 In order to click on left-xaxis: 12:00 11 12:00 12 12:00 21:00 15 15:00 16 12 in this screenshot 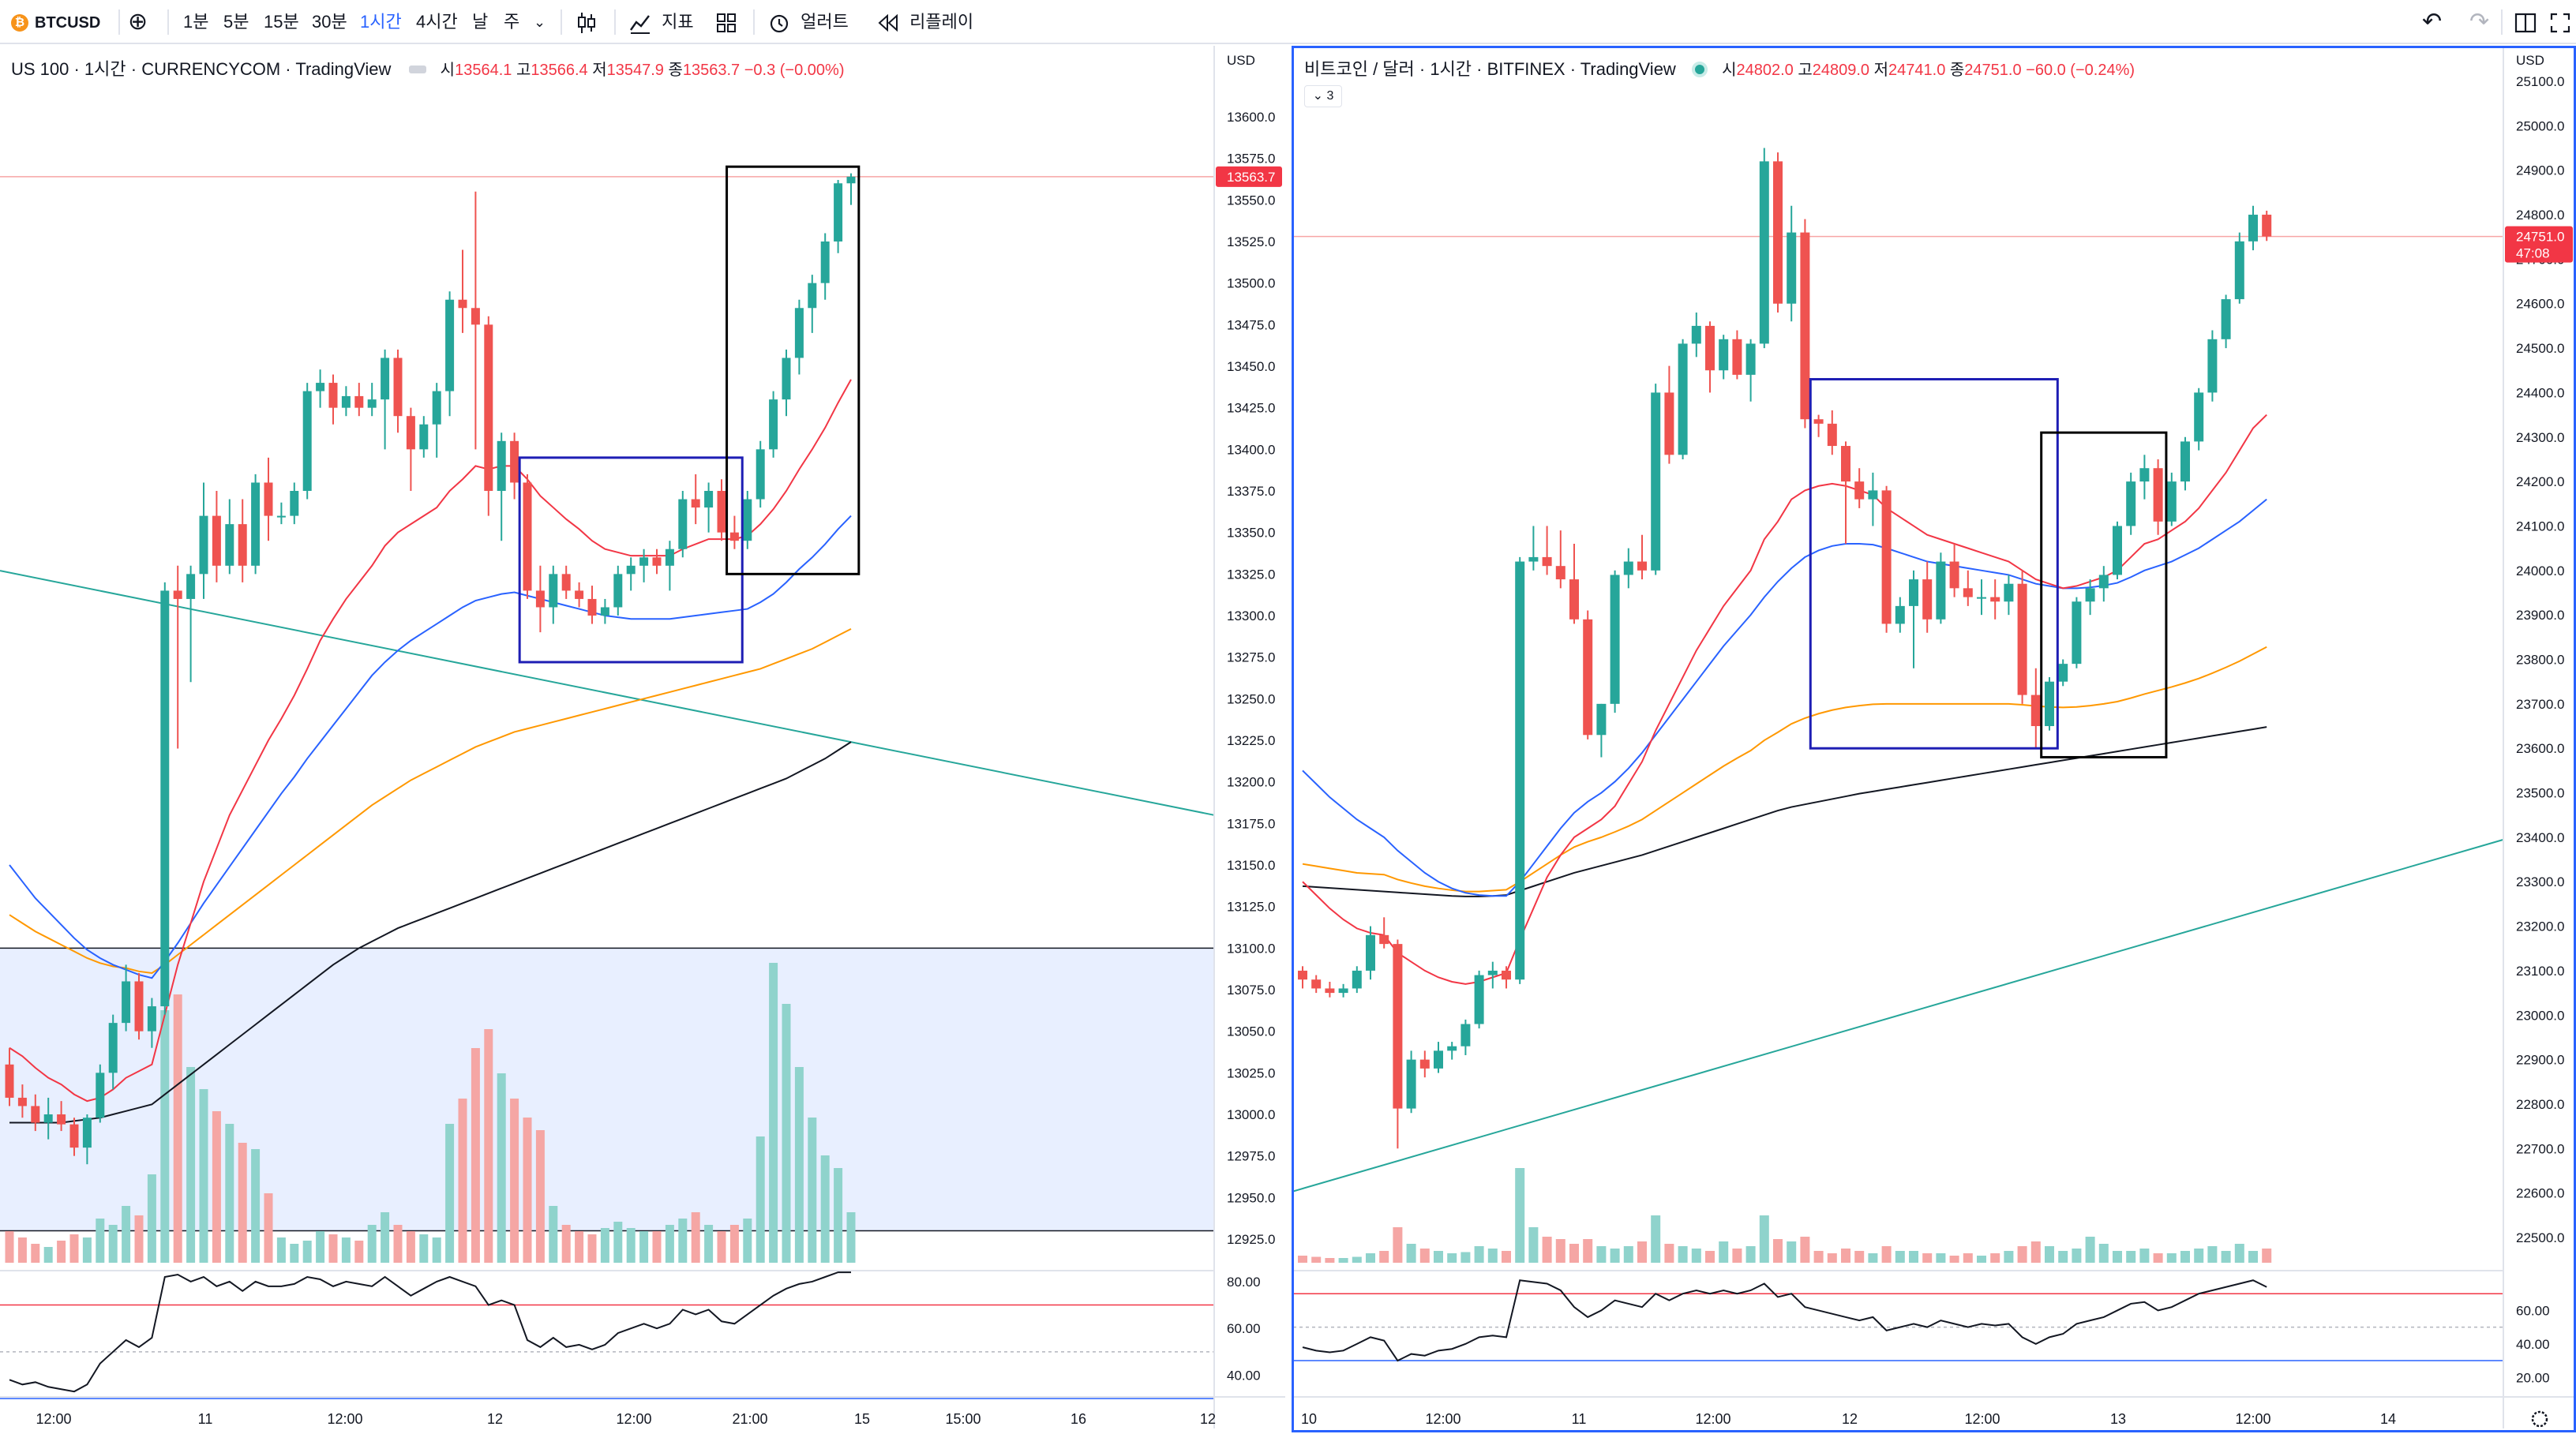, I will do `click(642, 1411)`.